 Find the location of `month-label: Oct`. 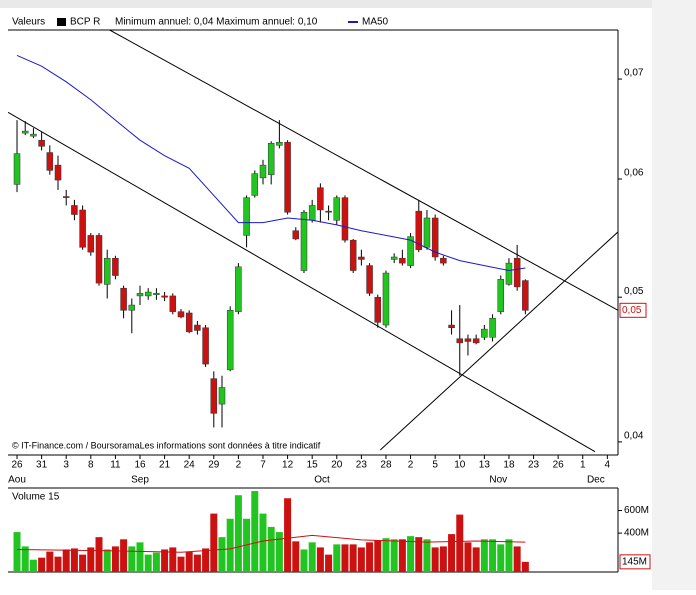

month-label: Oct is located at coordinates (322, 480).